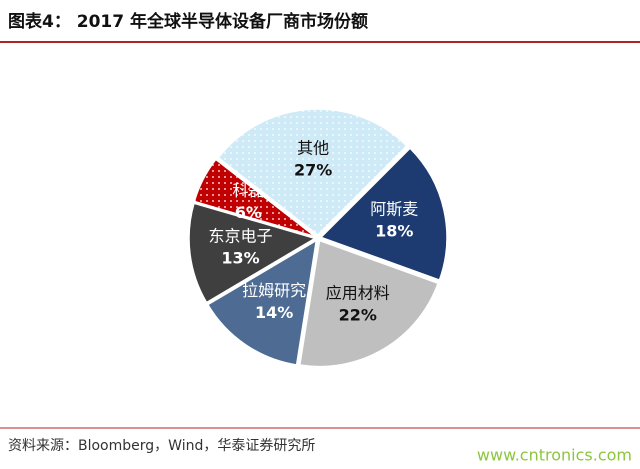  What do you see at coordinates (240, 235) in the screenshot?
I see `slice-label: 东京电子` at bounding box center [240, 235].